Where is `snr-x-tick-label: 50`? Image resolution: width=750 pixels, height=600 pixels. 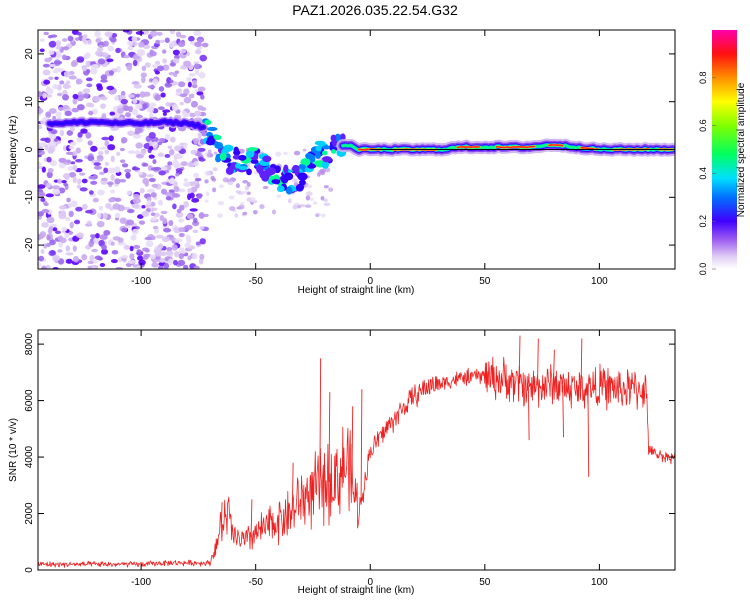 snr-x-tick-label: 50 is located at coordinates (485, 582).